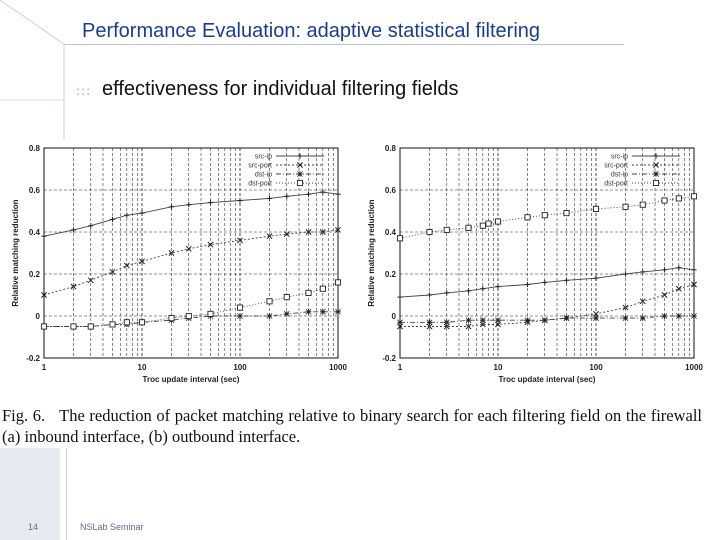 This screenshot has height=540, width=720. What do you see at coordinates (391, 274) in the screenshot?
I see `y-tick-label: 0.2` at bounding box center [391, 274].